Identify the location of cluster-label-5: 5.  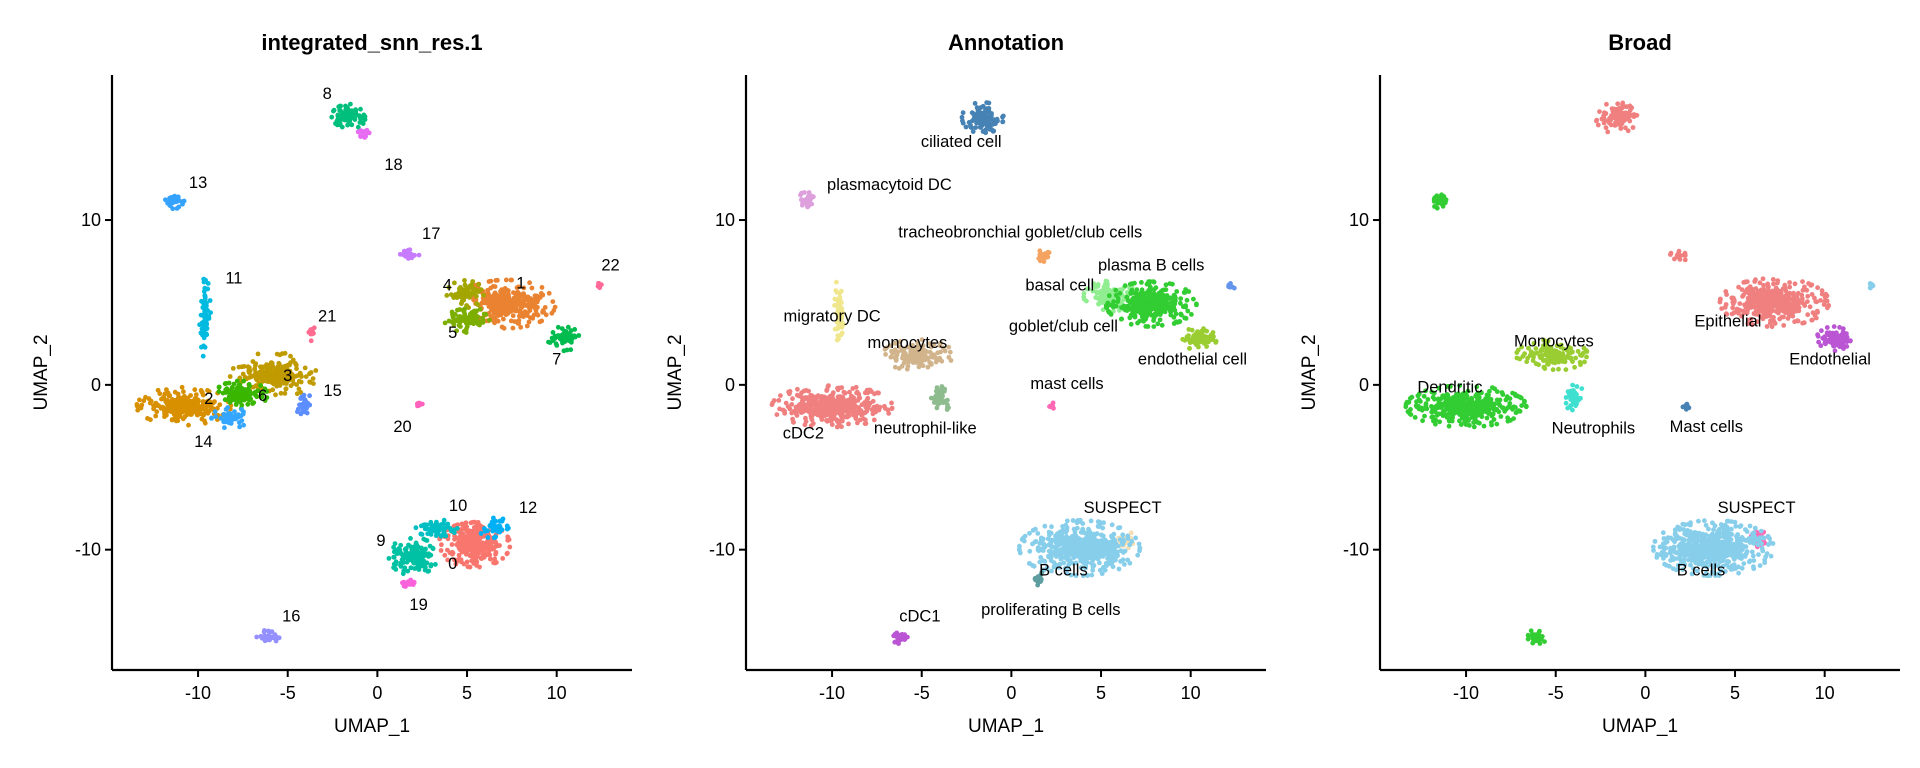
(452, 333).